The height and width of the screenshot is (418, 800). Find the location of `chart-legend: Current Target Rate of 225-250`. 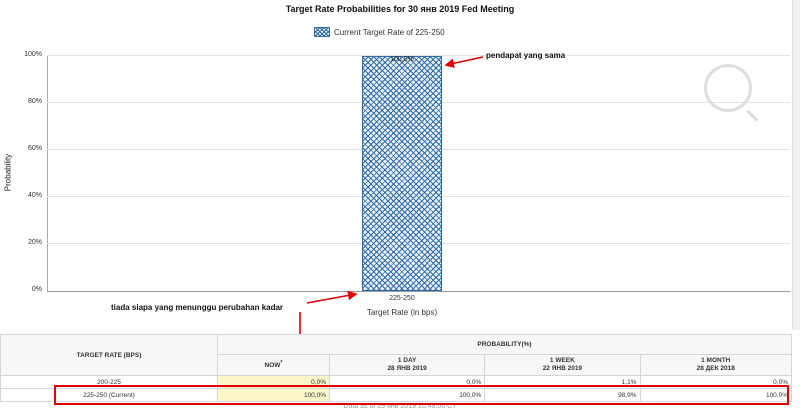

chart-legend: Current Target Rate of 225-250 is located at coordinates (379, 32).